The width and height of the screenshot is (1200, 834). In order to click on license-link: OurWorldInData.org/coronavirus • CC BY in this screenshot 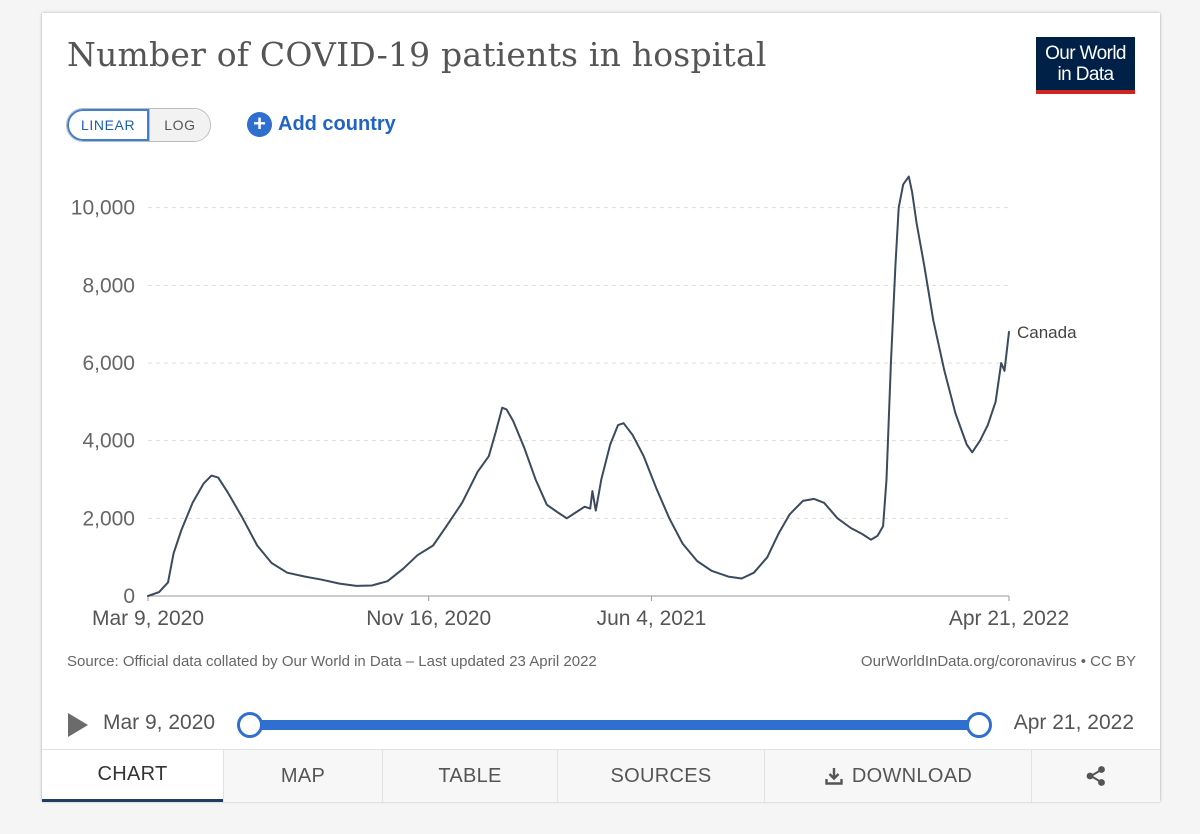, I will do `click(998, 661)`.